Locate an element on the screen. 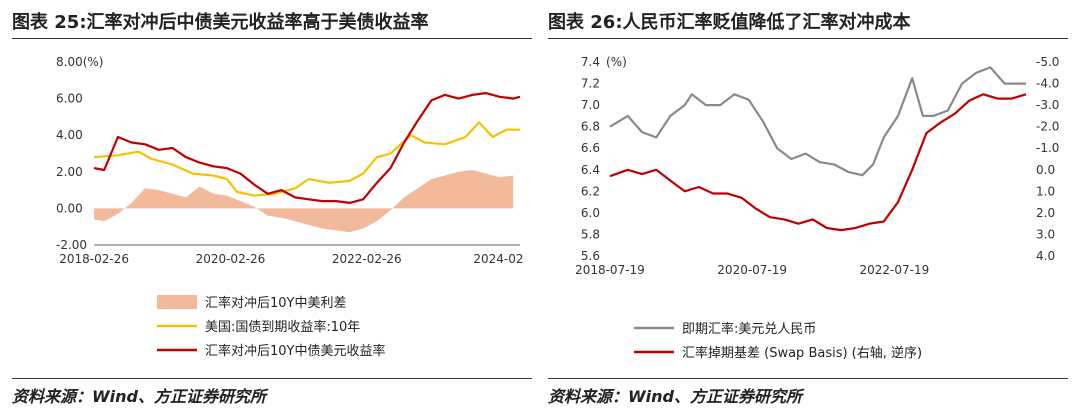 Image resolution: width=1080 pixels, height=410 pixels. x-tick-label-1: 2020-07-19 is located at coordinates (752, 270).